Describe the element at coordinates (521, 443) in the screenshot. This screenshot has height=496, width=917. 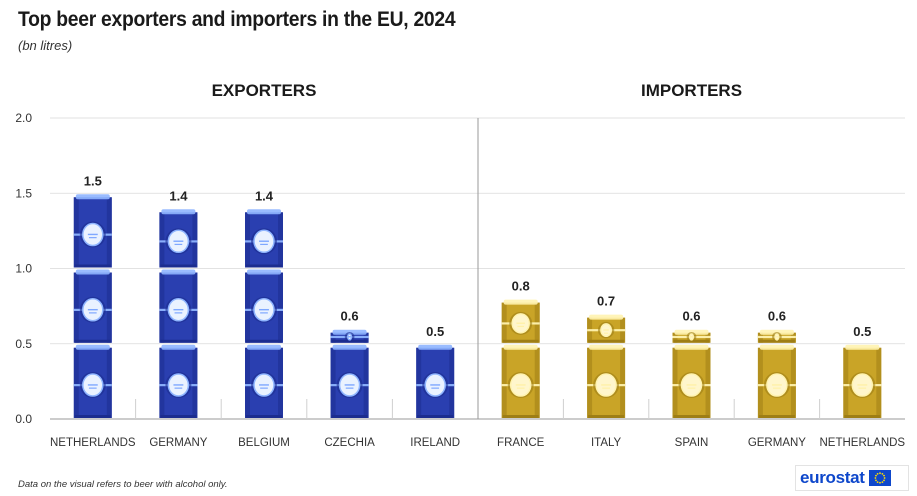
I see `x-tick-label: FRANCE` at that location.